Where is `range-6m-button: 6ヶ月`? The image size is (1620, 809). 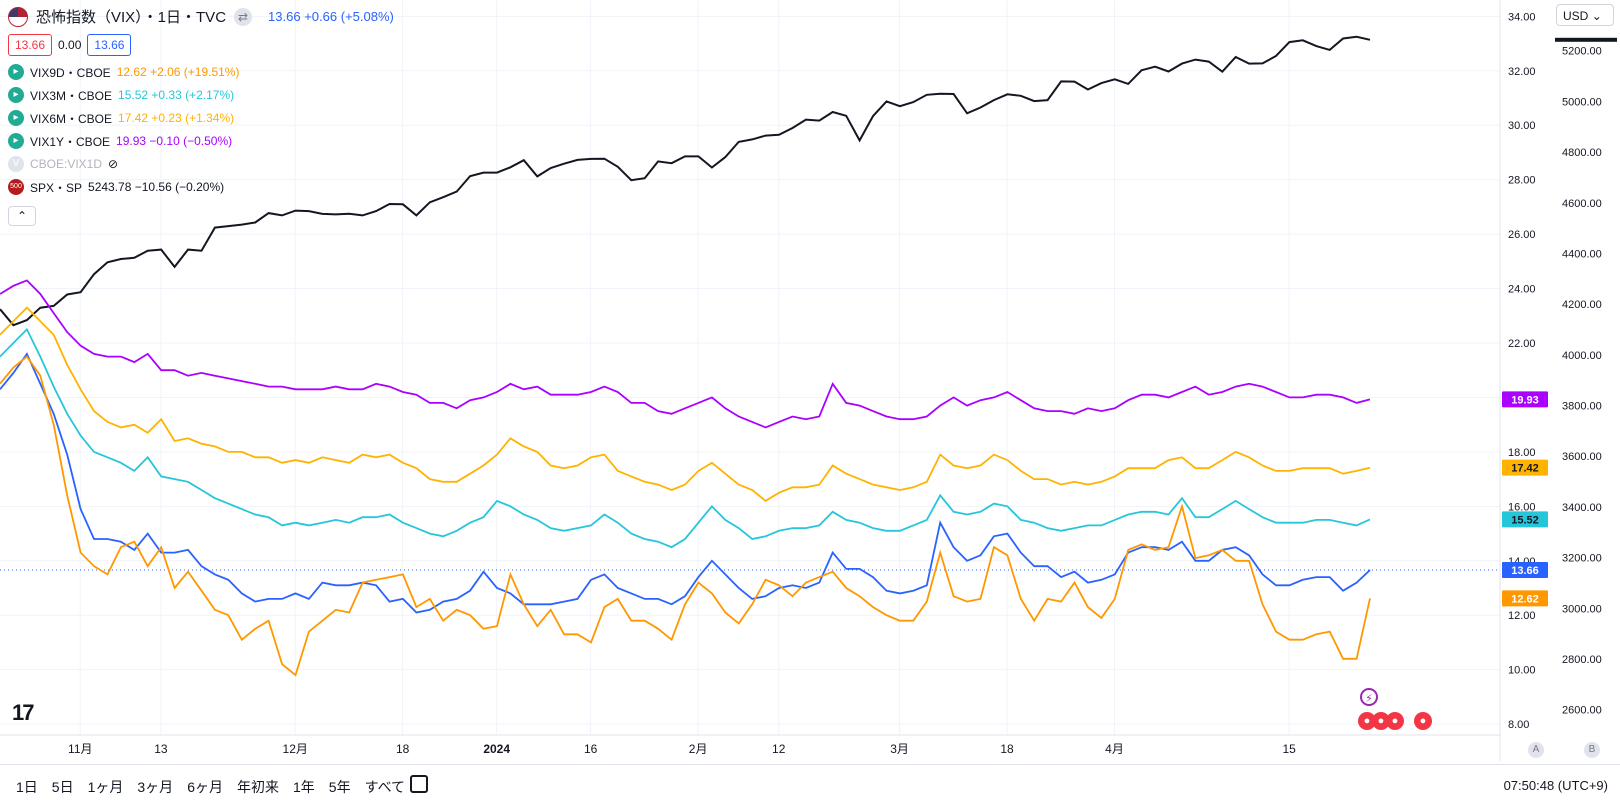 range-6m-button: 6ヶ月 is located at coordinates (205, 787).